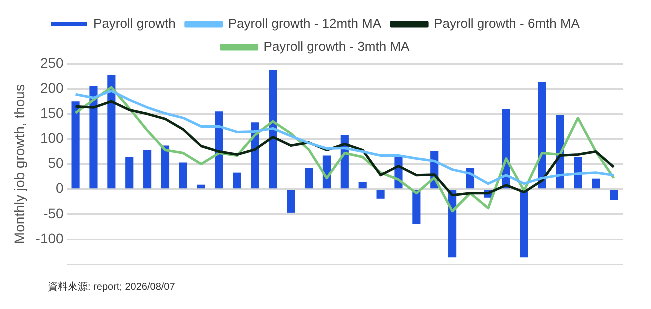  What do you see at coordinates (50, 238) in the screenshot?
I see `y-tick-label: -100` at bounding box center [50, 238].